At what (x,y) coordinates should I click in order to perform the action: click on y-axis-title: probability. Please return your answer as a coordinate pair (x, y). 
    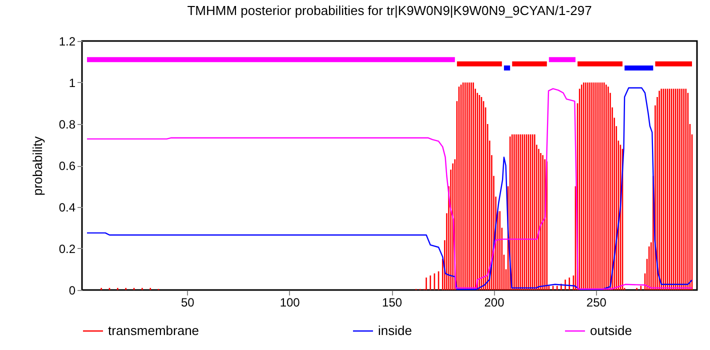
    Looking at the image, I should click on (37, 166).